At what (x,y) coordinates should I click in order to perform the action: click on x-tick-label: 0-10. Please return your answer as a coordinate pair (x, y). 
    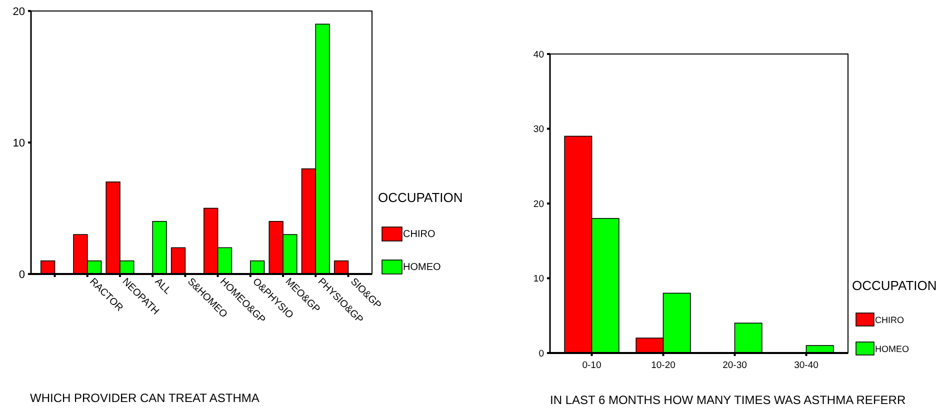
    Looking at the image, I should click on (592, 365).